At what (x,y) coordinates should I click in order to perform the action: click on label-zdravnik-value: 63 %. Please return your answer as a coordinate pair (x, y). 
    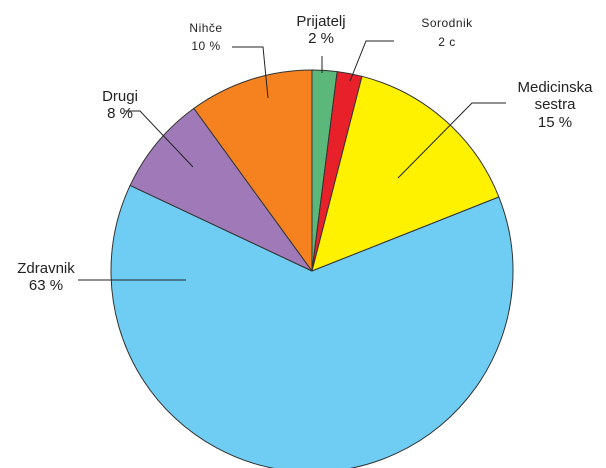
    Looking at the image, I should click on (46, 286).